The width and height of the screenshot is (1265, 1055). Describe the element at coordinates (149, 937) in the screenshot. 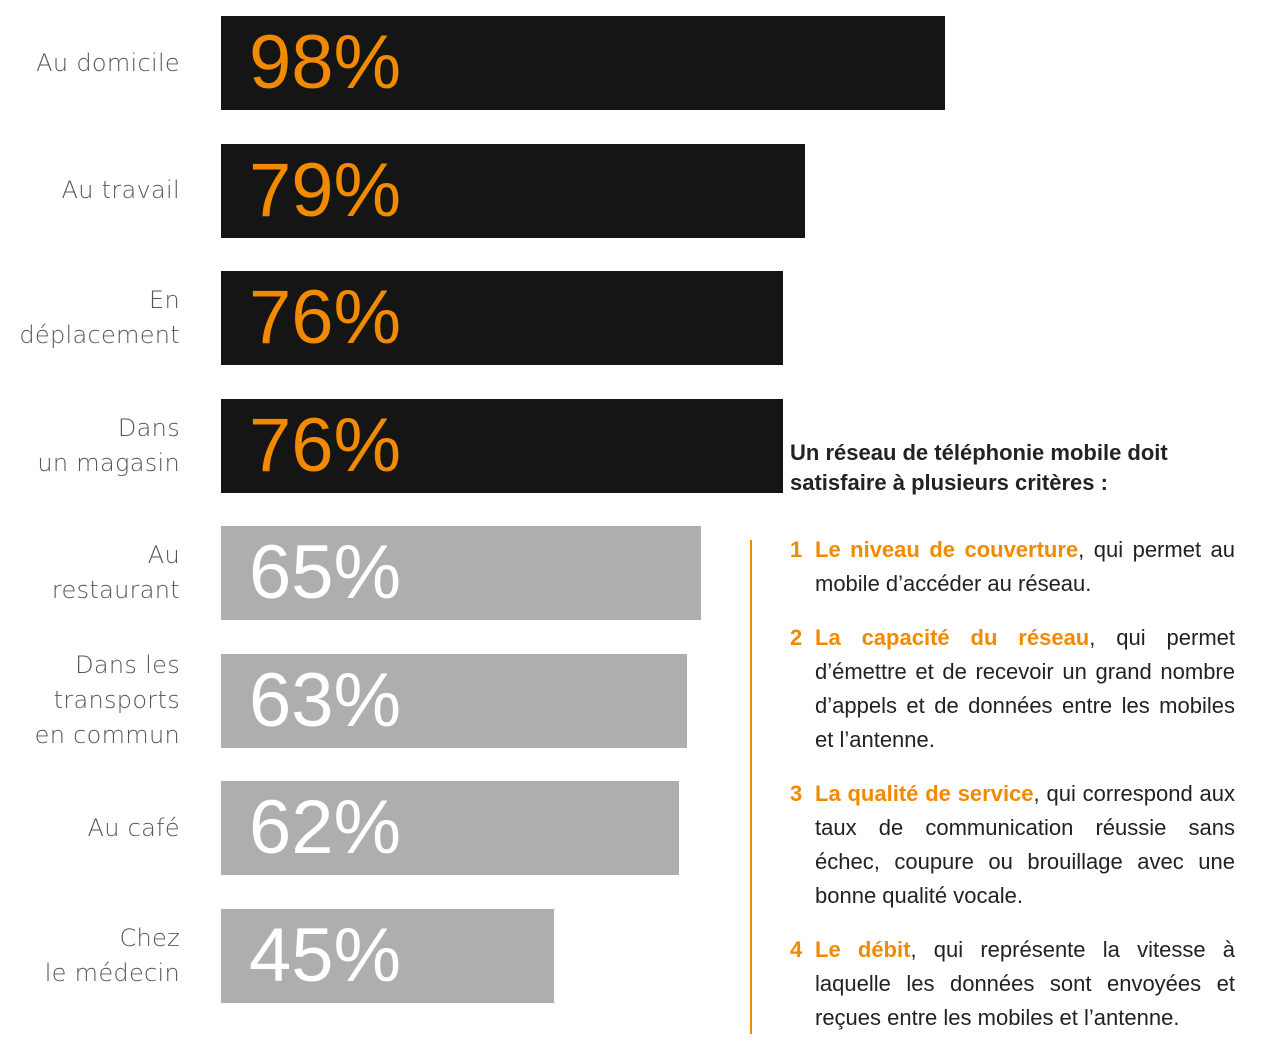

I see `category-label-line: Chez` at that location.